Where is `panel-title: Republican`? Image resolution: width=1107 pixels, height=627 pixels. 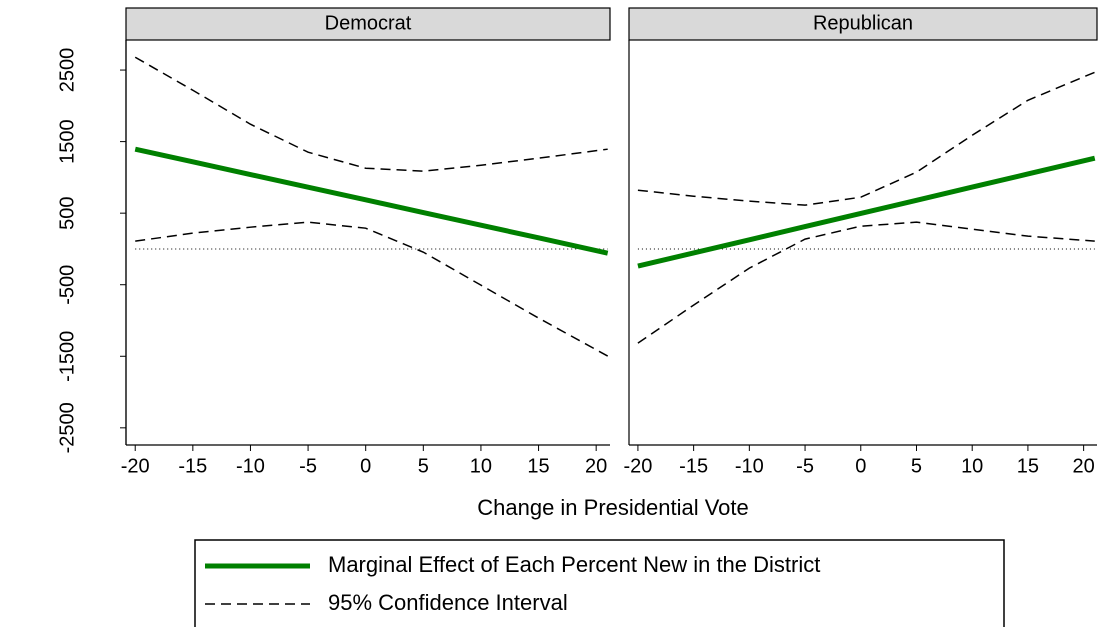
panel-title: Republican is located at coordinates (863, 23).